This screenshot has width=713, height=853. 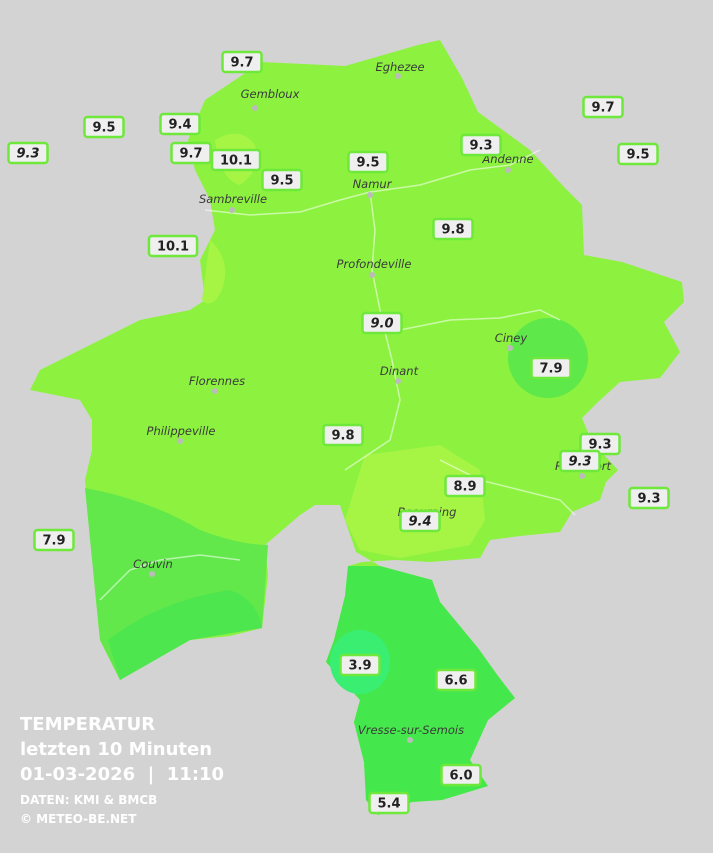 I want to click on station: 9.4, so click(x=180, y=124).